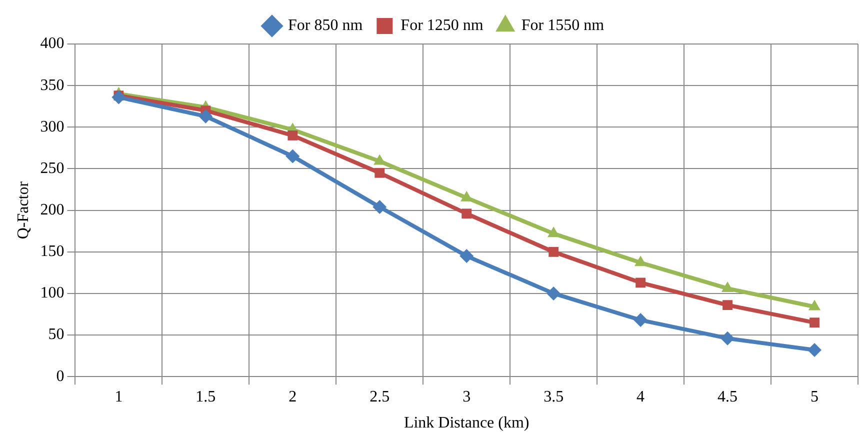  I want to click on y-tick-label: 300, so click(52, 127).